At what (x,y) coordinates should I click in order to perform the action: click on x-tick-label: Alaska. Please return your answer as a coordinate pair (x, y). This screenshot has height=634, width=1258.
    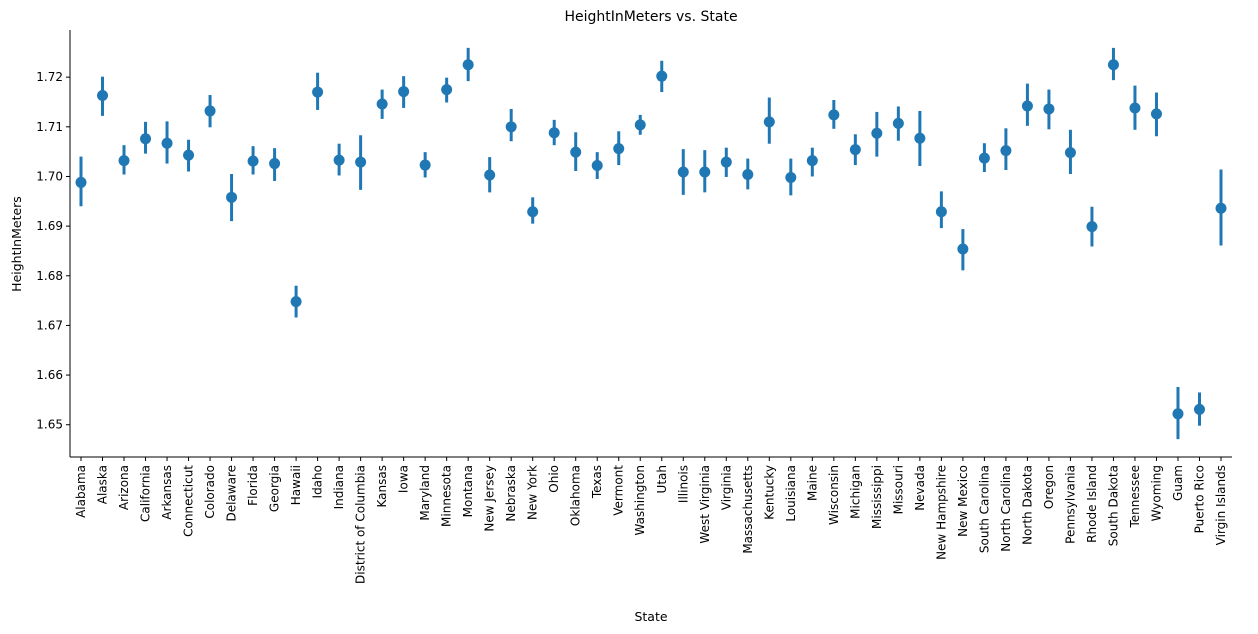
    Looking at the image, I should click on (103, 484).